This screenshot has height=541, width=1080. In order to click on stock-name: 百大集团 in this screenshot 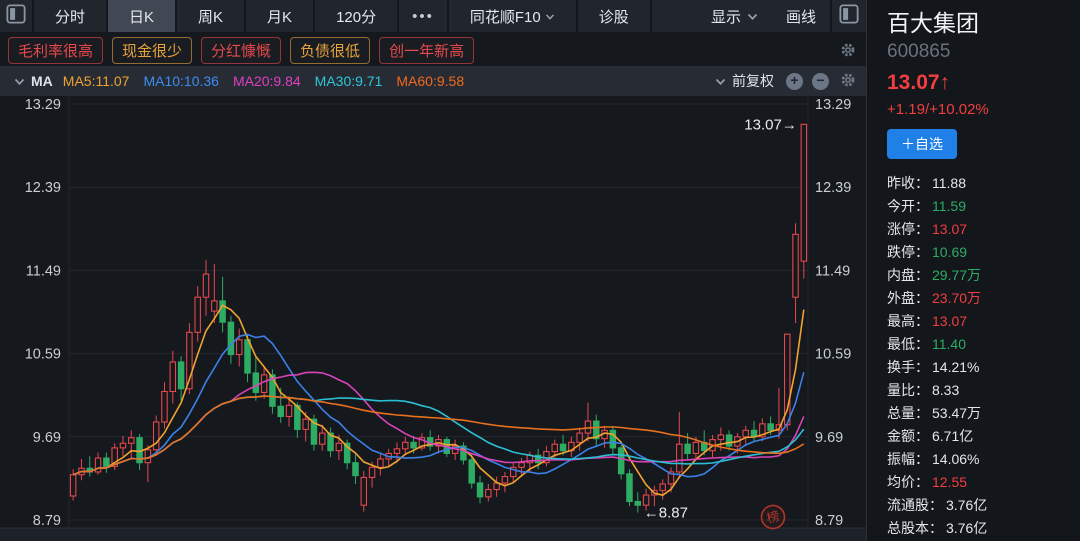, I will do `click(933, 23)`.